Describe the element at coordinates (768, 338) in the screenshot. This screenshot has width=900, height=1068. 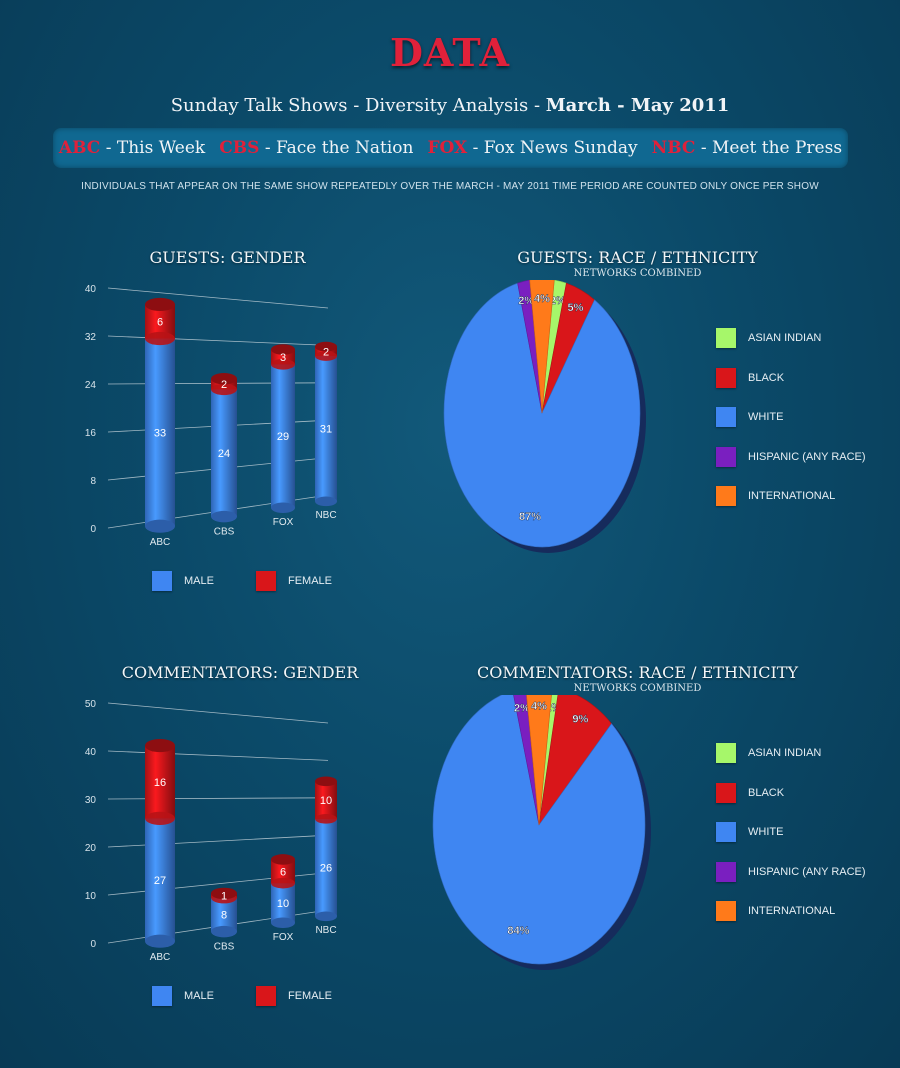
I see `legend-item-asian-indian: ASIAN INDIAN` at that location.